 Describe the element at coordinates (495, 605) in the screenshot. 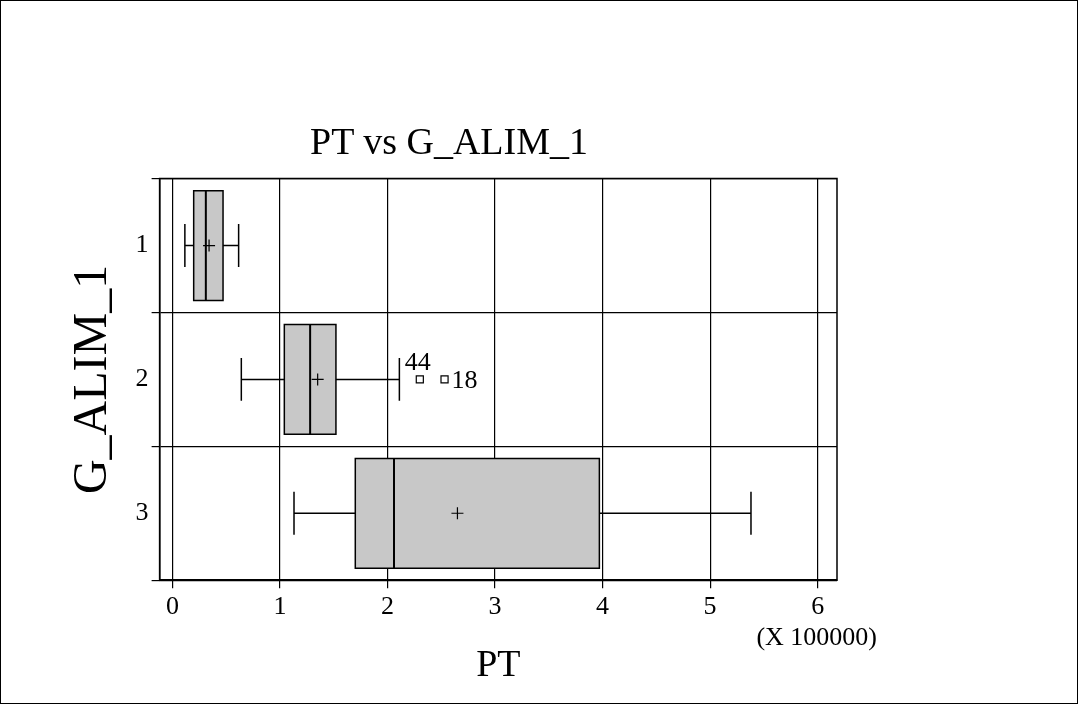

I see `x-tick-label: 3` at that location.